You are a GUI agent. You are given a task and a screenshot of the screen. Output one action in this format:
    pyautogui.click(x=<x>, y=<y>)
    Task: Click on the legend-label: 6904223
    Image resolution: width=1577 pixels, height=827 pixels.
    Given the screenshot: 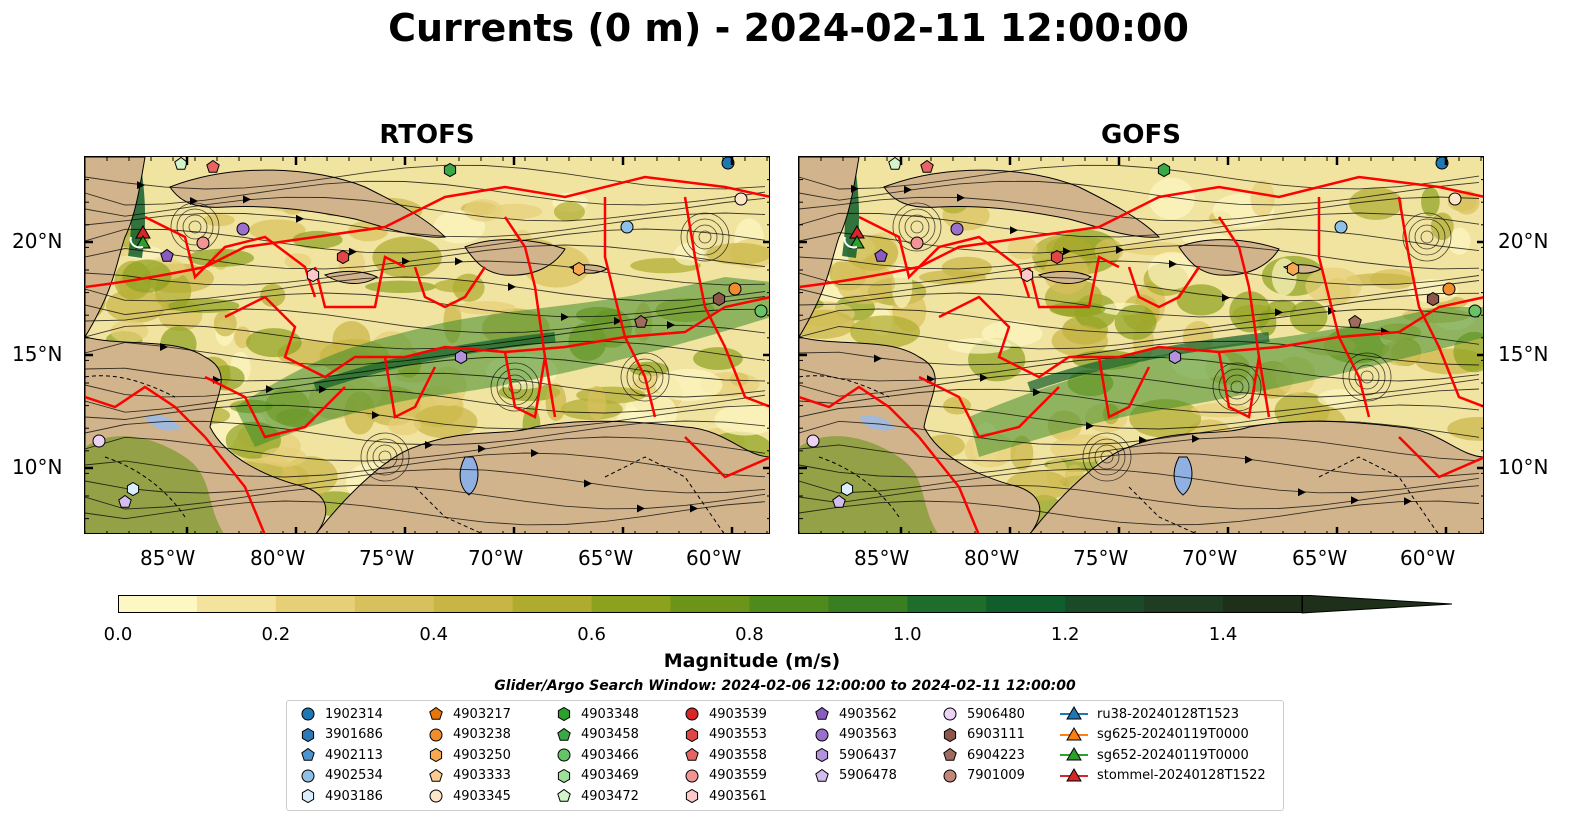 What is the action you would take?
    pyautogui.click(x=996, y=755)
    